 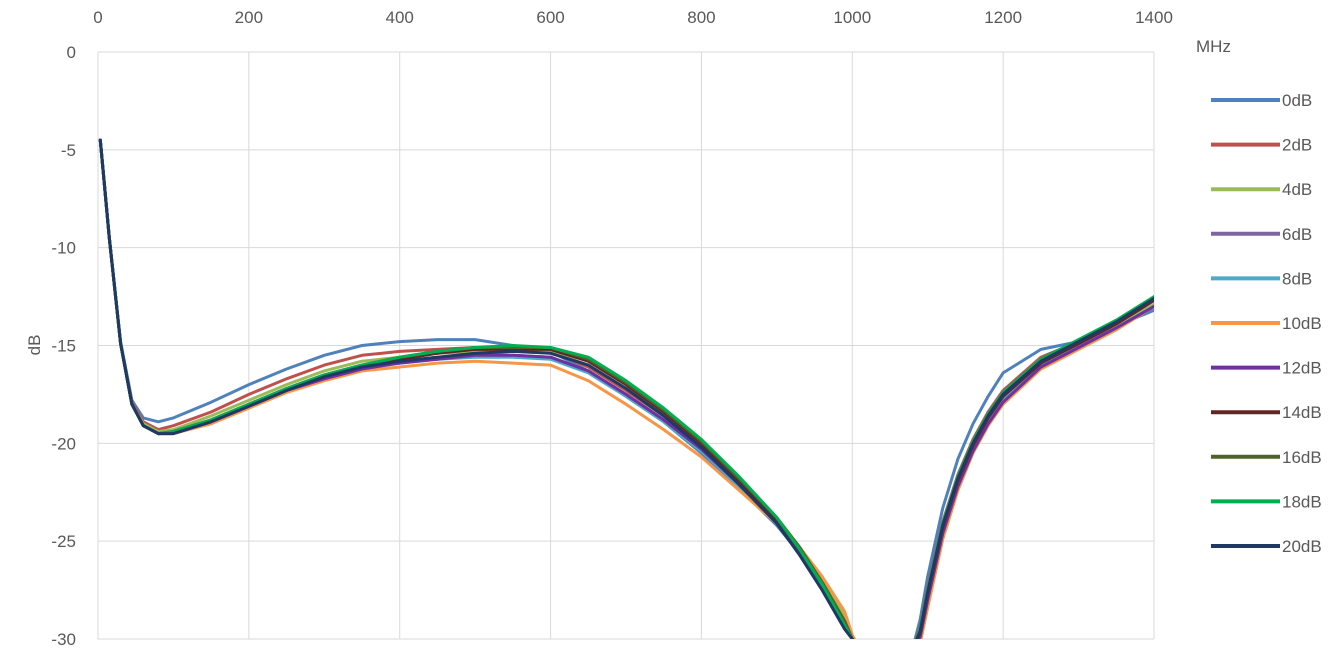 I want to click on y-axis-title: dB, so click(x=34, y=345).